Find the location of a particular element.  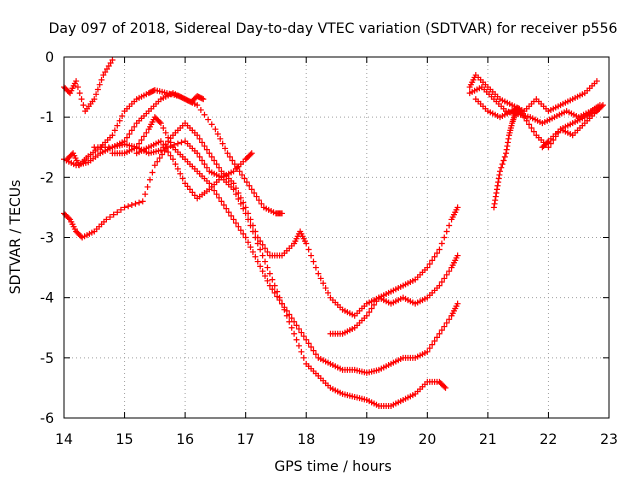

y-tick-label: -3 is located at coordinates (47, 239).